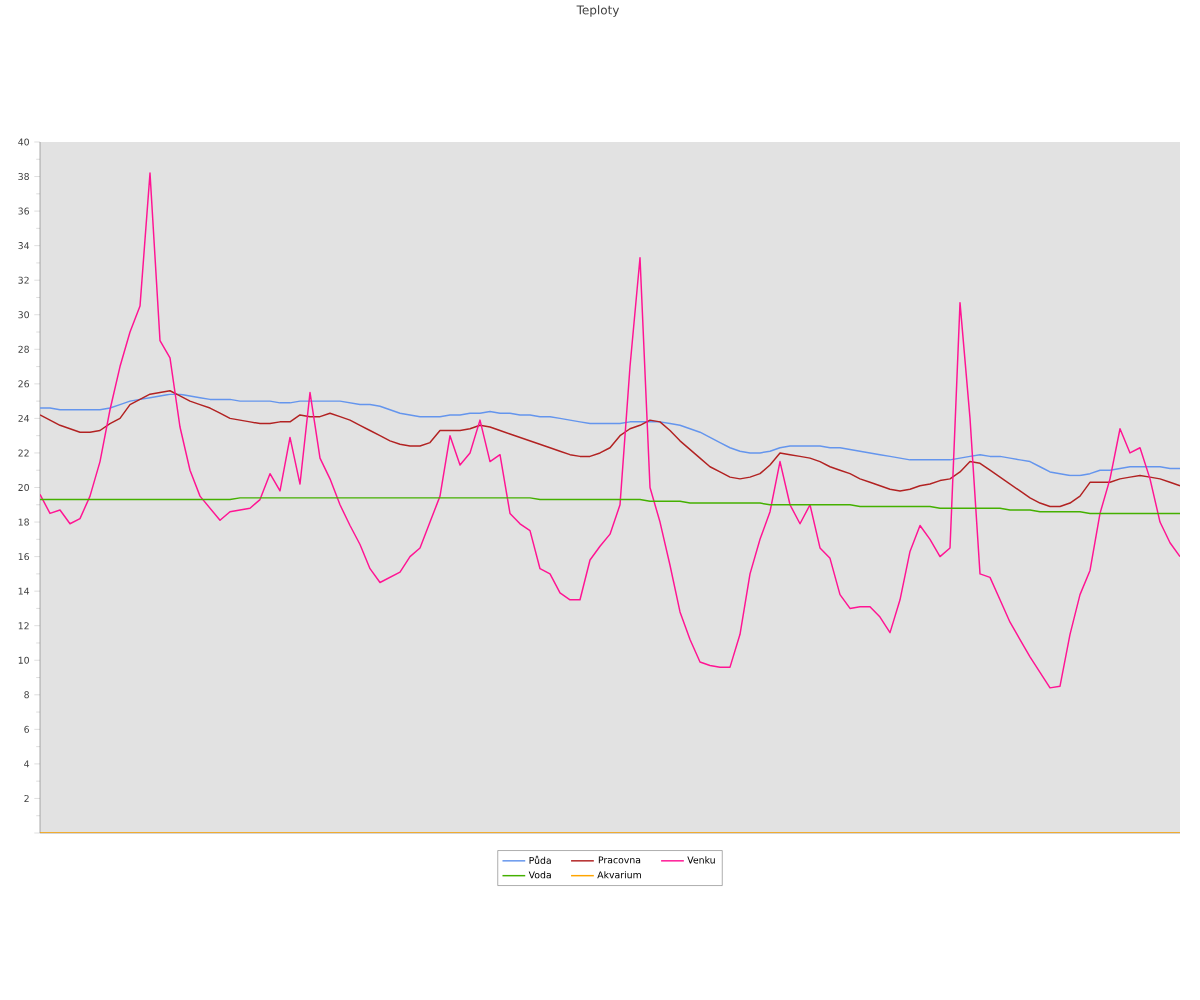  What do you see at coordinates (23, 487) in the screenshot?
I see `y-tick-label: 20` at bounding box center [23, 487].